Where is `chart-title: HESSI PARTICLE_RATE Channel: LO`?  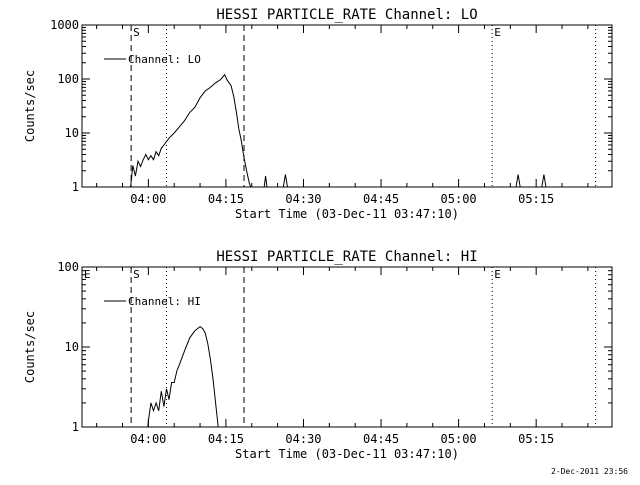
chart-title: HESSI PARTICLE_RATE Channel: LO is located at coordinates (346, 15).